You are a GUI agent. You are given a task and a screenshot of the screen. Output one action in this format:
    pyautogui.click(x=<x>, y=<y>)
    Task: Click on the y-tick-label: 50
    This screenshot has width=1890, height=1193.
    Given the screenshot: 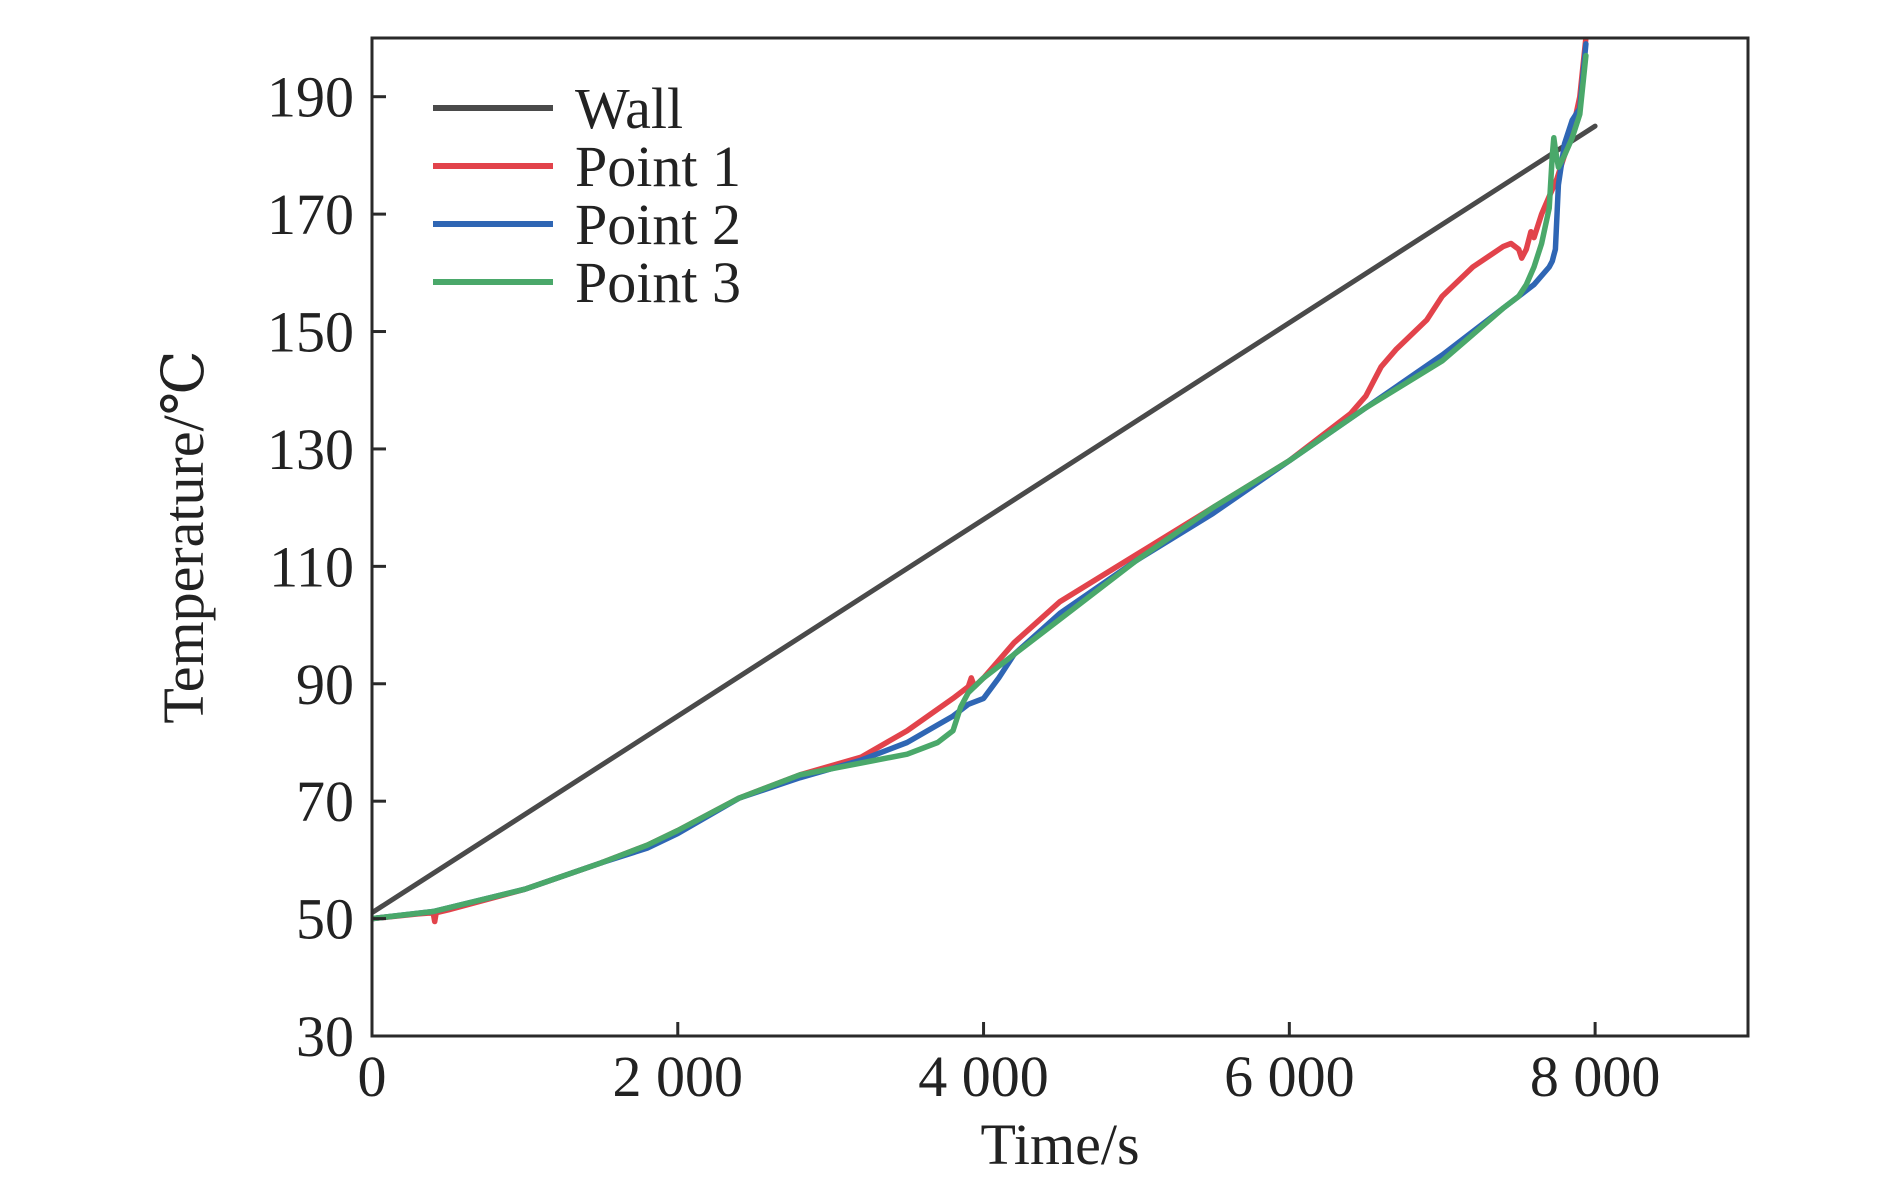 What is the action you would take?
    pyautogui.click(x=325, y=919)
    